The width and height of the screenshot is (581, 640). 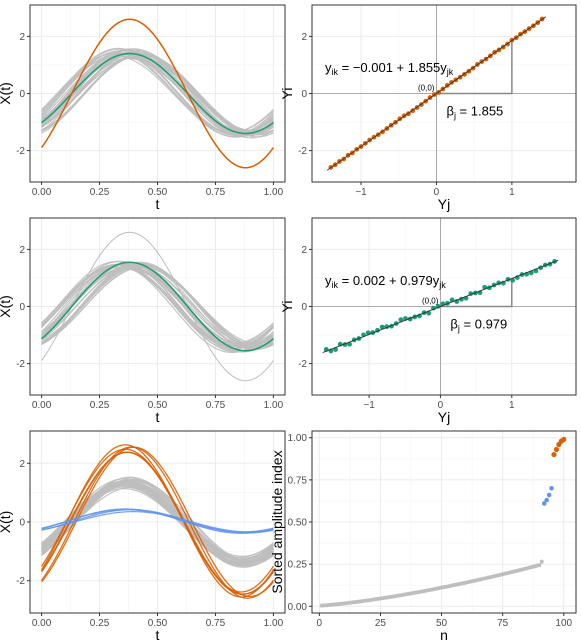 What do you see at coordinates (298, 523) in the screenshot?
I see `y-tick-label: 0.50` at bounding box center [298, 523].